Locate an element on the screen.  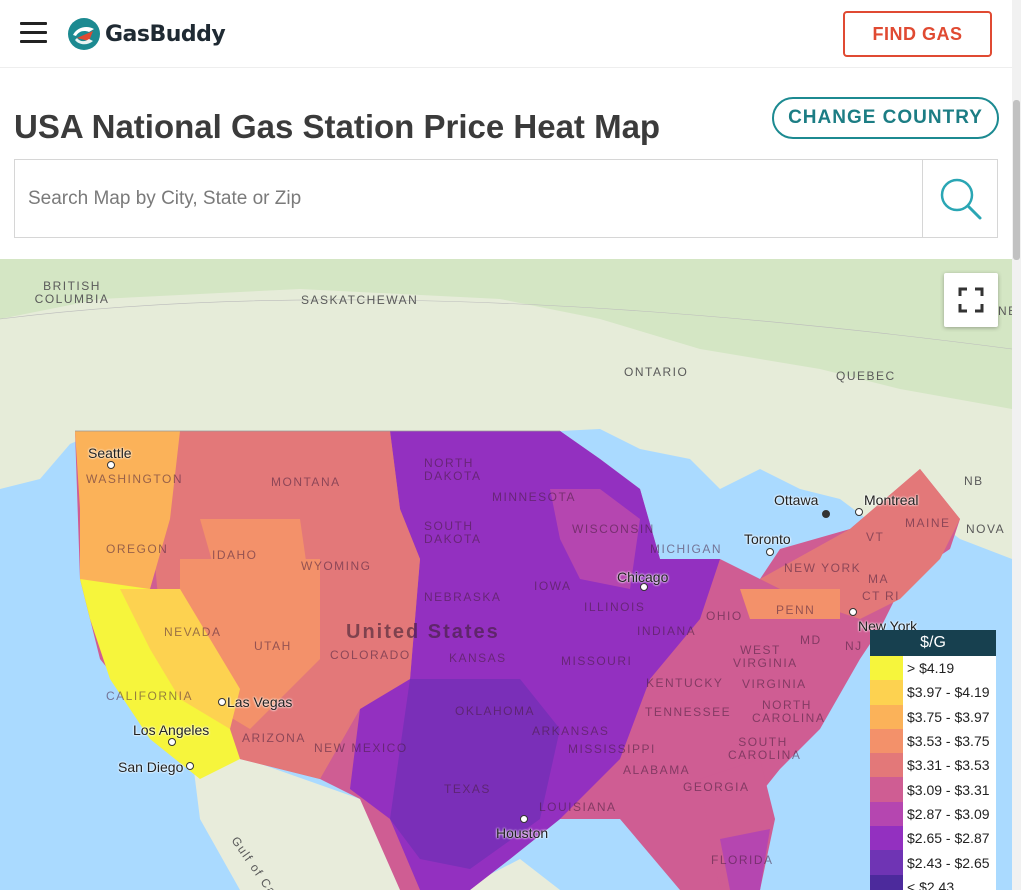
city-label: Ottawa is located at coordinates (796, 500).